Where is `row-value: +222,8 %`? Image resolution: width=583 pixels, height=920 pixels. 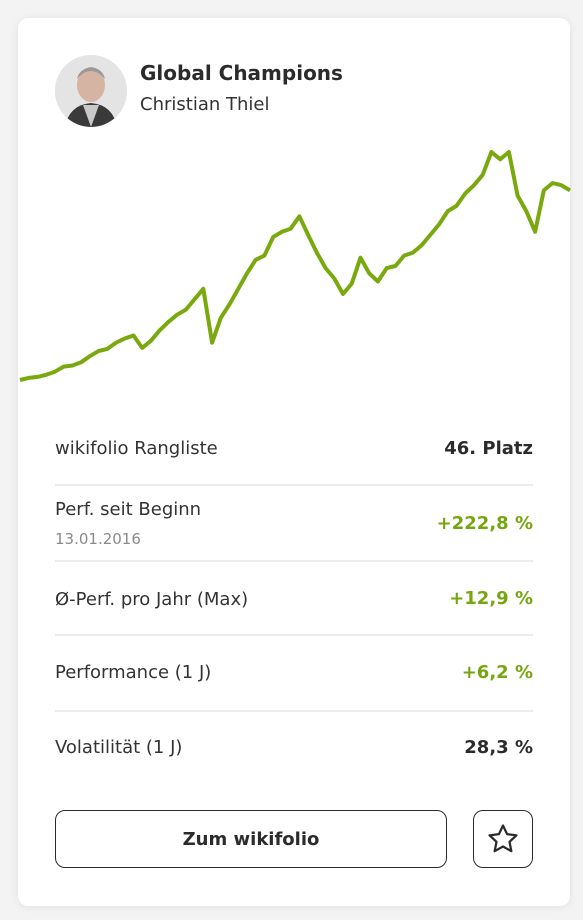
row-value: +222,8 % is located at coordinates (484, 523).